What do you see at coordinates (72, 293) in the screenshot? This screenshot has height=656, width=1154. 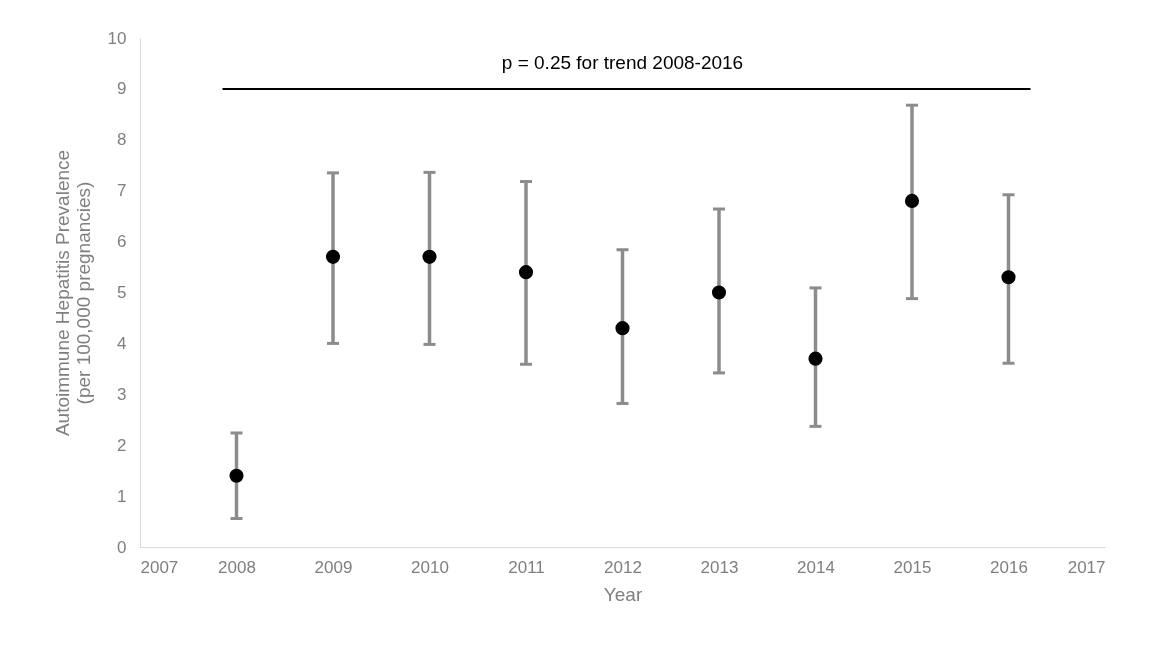 I see `y-axis-title: Autoimmune Hepatitis Prevalence (per 100,000 pregnancies)` at bounding box center [72, 293].